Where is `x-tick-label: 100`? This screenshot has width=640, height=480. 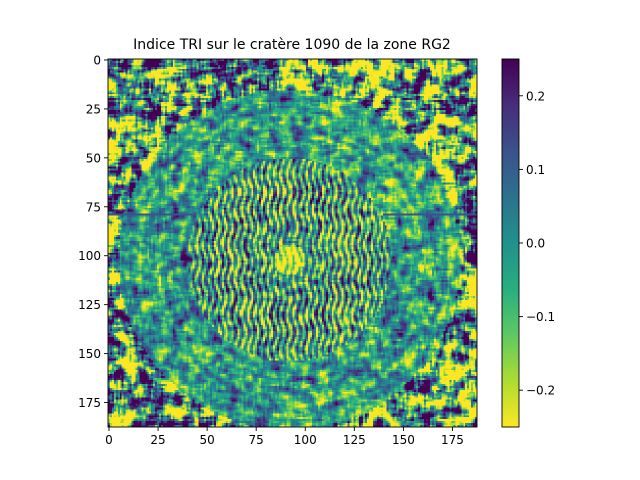 x-tick-label: 100 is located at coordinates (305, 440).